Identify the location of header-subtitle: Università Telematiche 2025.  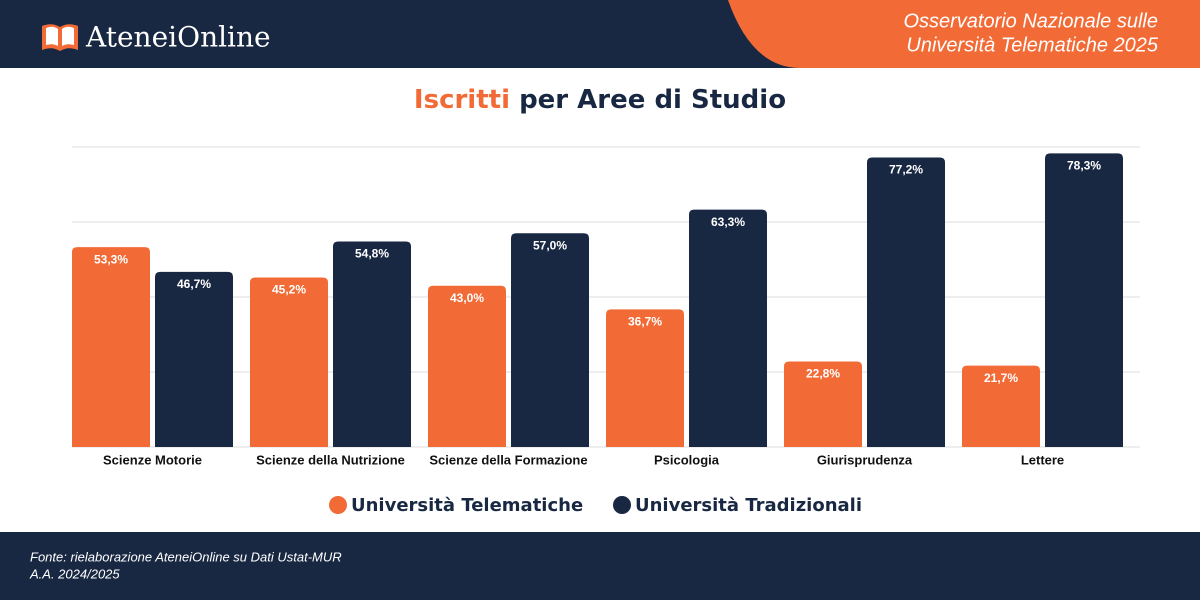
(1032, 45).